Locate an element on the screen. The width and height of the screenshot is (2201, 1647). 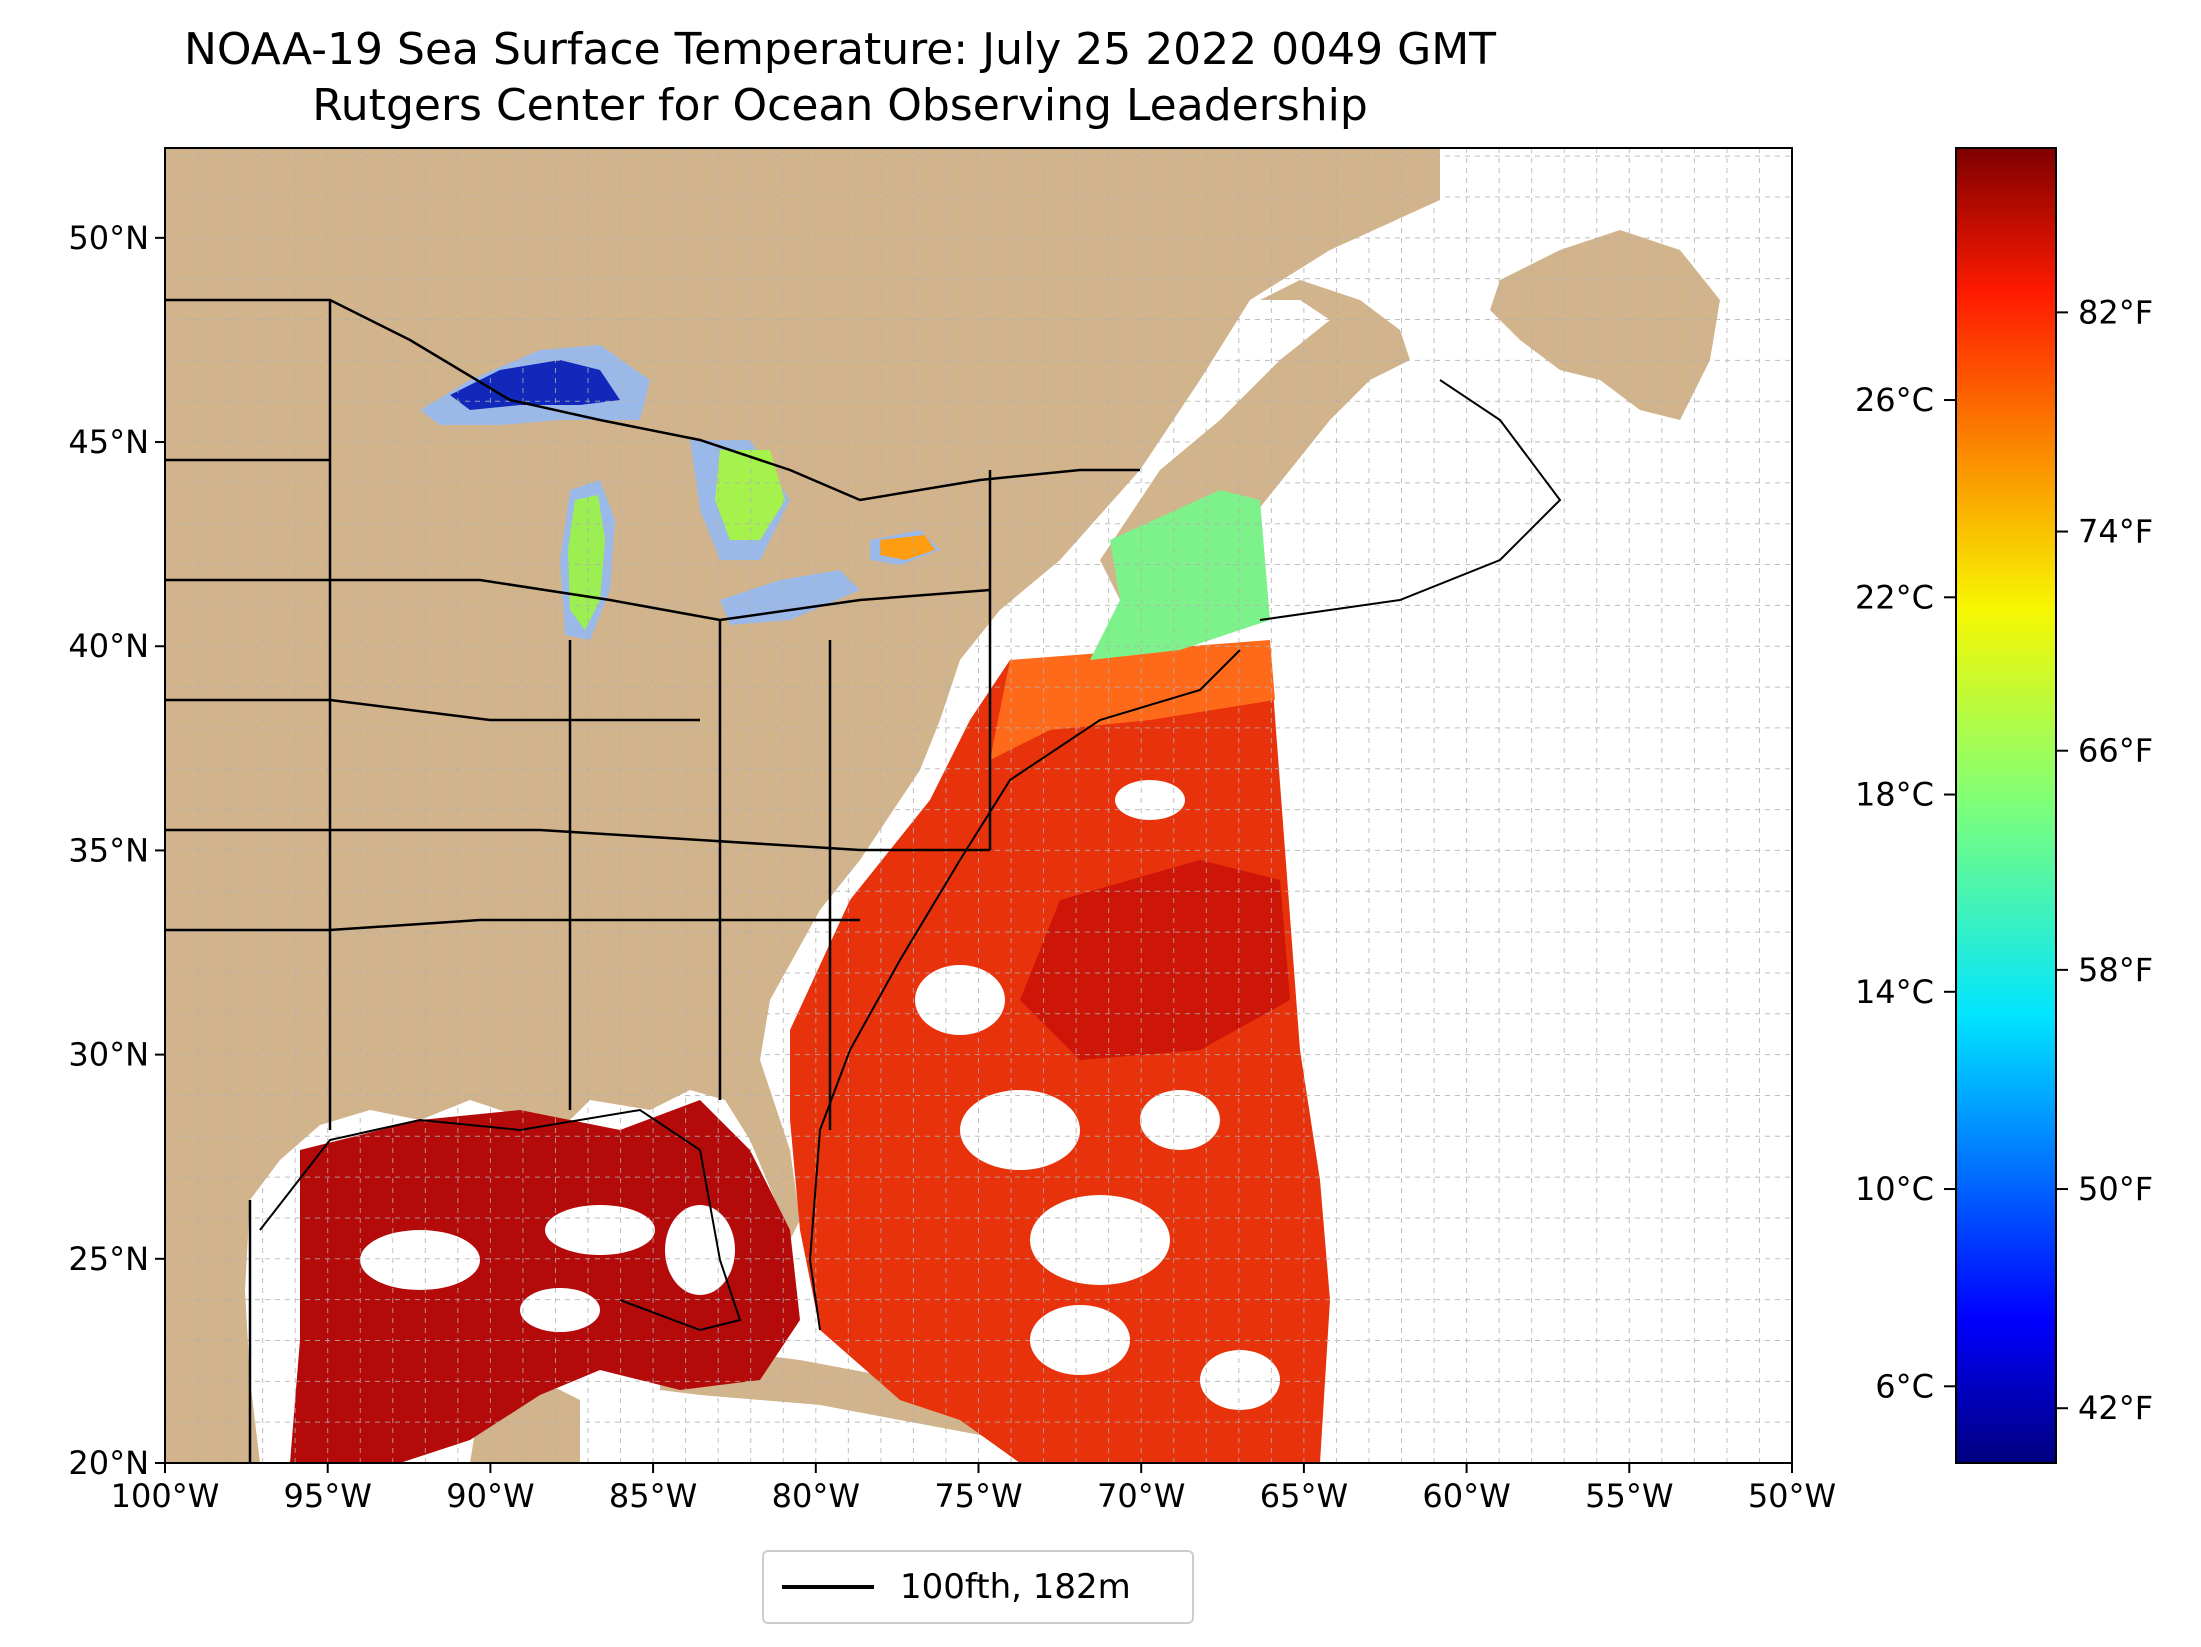
lon-tick-label: 55°W is located at coordinates (1629, 1496).